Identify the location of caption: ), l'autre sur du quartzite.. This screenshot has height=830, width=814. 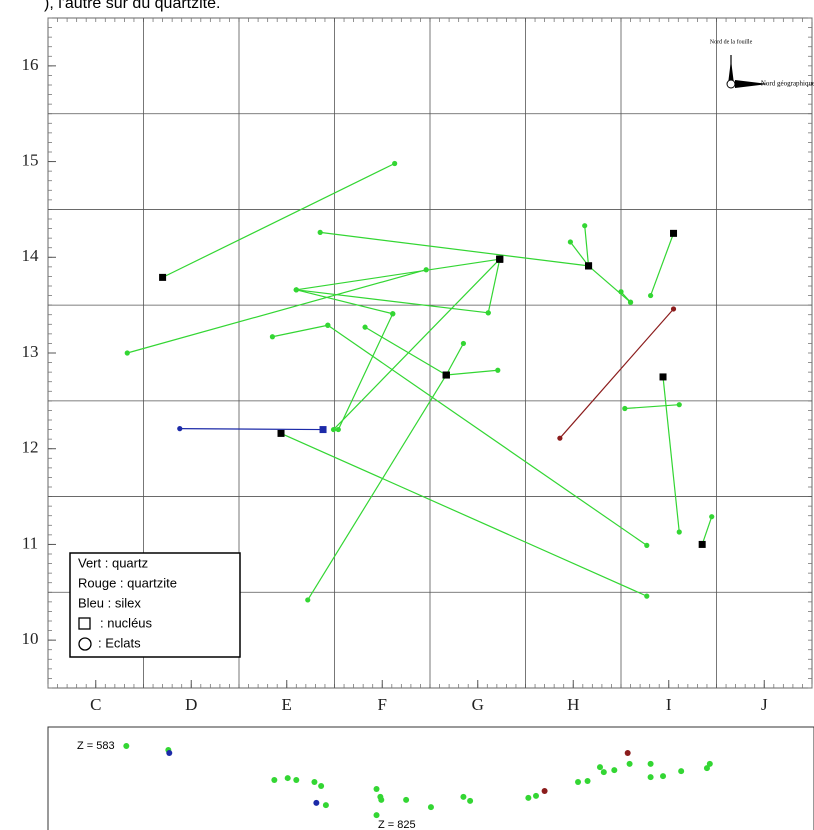
(132, 6).